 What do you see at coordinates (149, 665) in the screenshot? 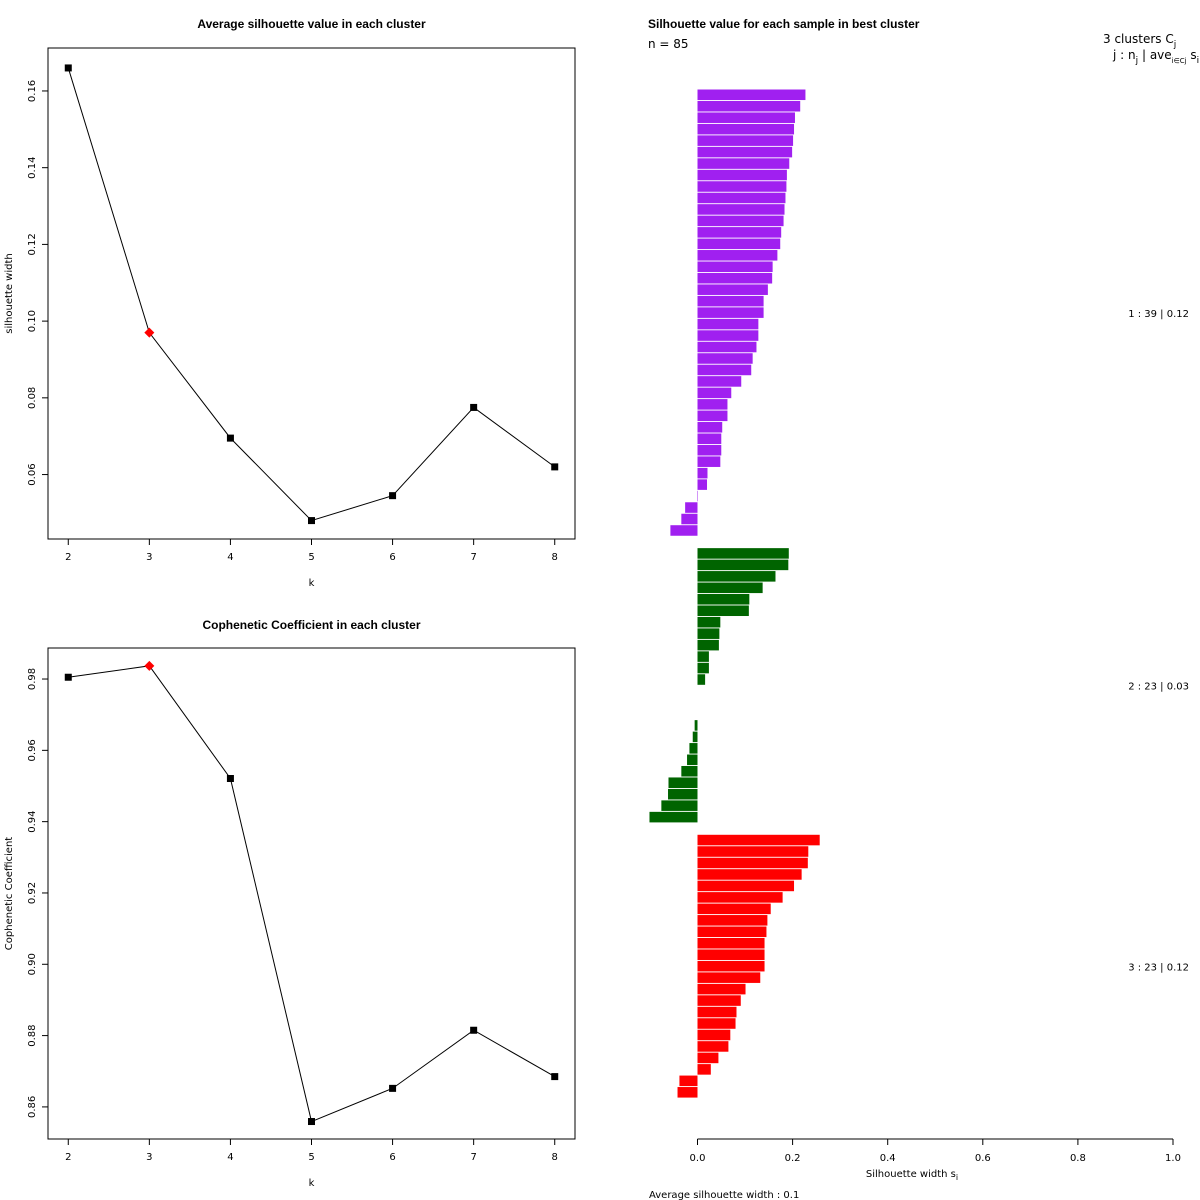
I see `data-point-best` at bounding box center [149, 665].